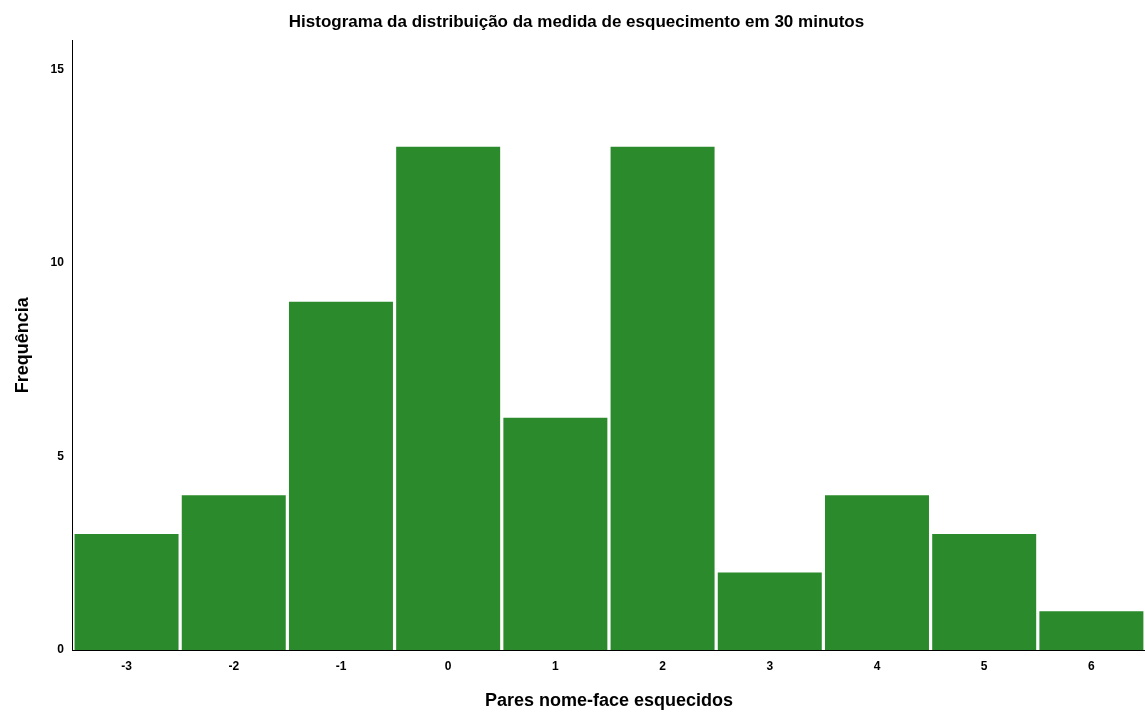 Image resolution: width=1145 pixels, height=722 pixels. Describe the element at coordinates (984, 665) in the screenshot. I see `x-tick-label: 5` at that location.